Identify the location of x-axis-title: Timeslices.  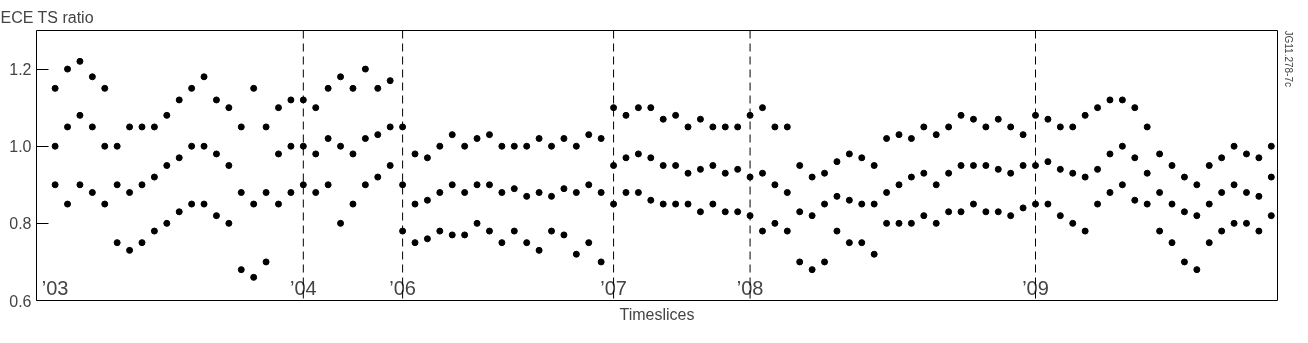
(657, 314).